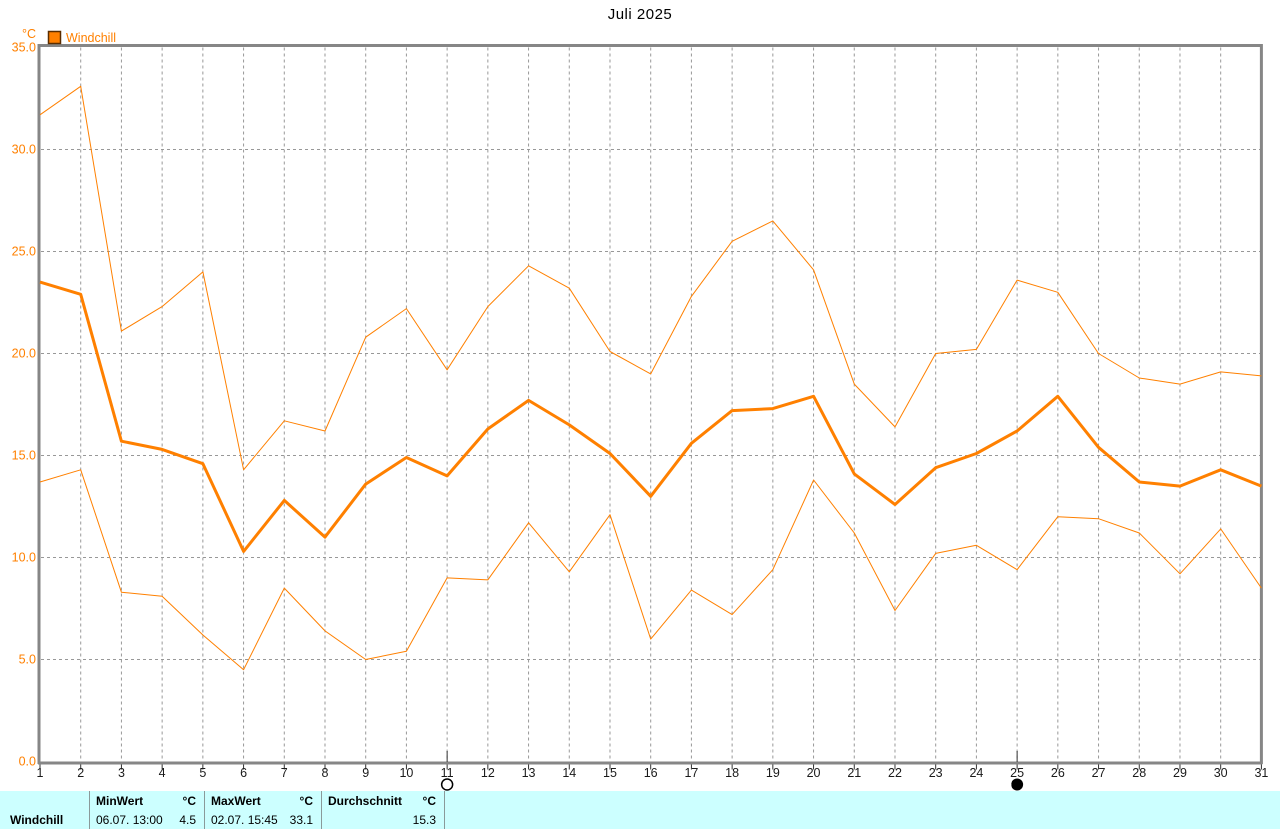 This screenshot has width=1280, height=829. Describe the element at coordinates (202, 773) in the screenshot. I see `svg-text: 5` at that location.